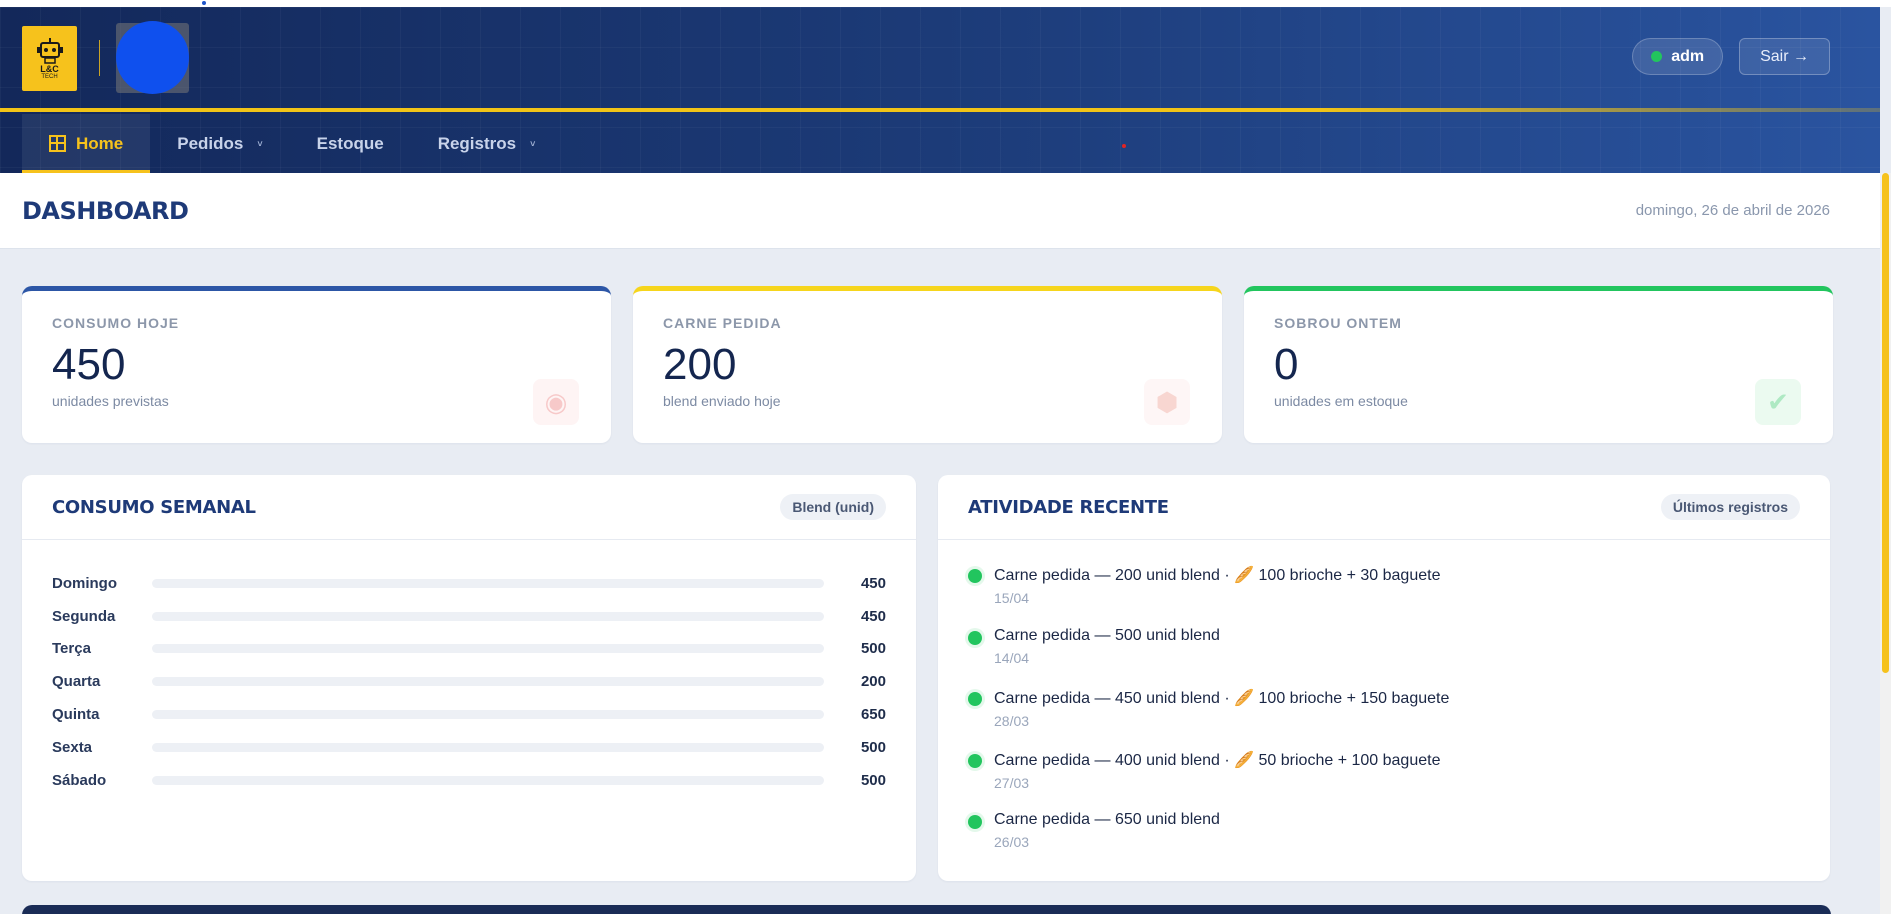 Image resolution: width=1891 pixels, height=914 pixels. Describe the element at coordinates (105, 57) in the screenshot. I see `brand-area: L&C TECH` at that location.